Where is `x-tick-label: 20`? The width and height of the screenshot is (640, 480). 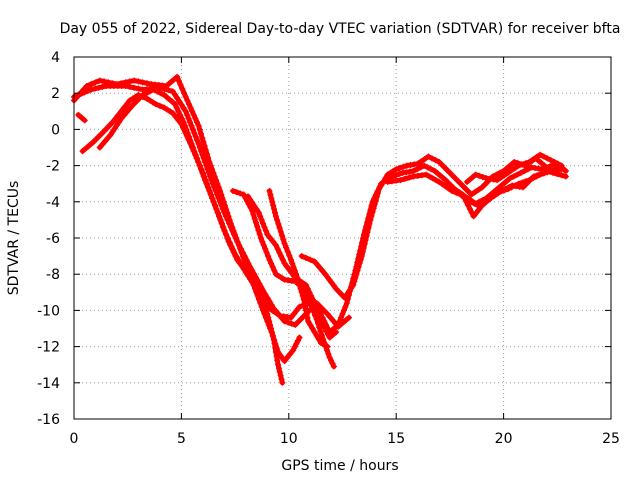
x-tick-label: 20 is located at coordinates (504, 439).